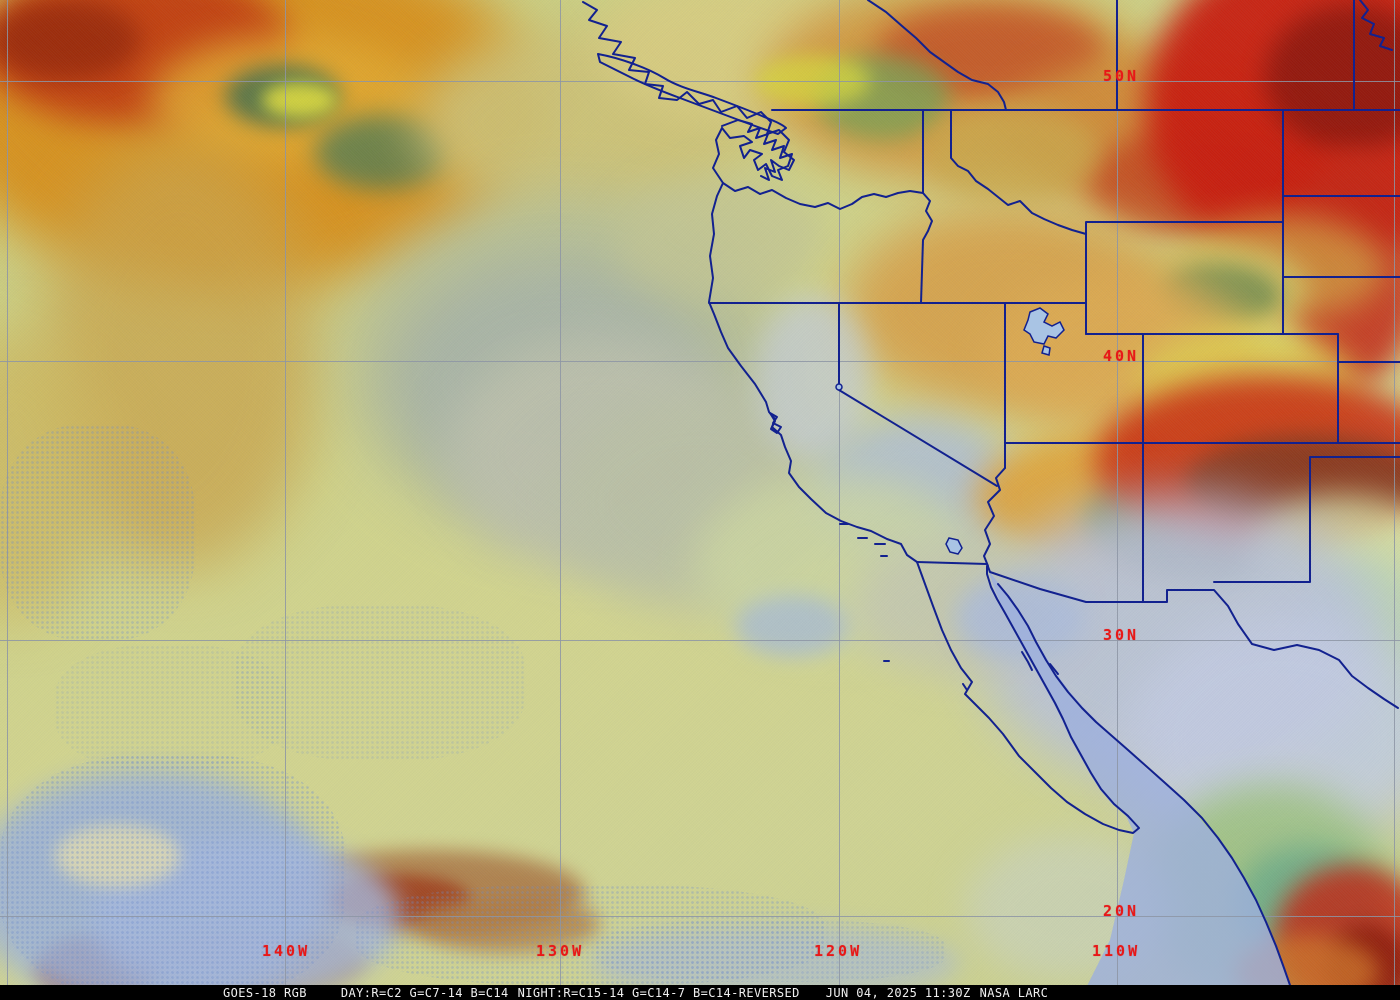  I want to click on day-recipe-label: DAY:R=C2 G=C7-14 B=C14, so click(424, 992).